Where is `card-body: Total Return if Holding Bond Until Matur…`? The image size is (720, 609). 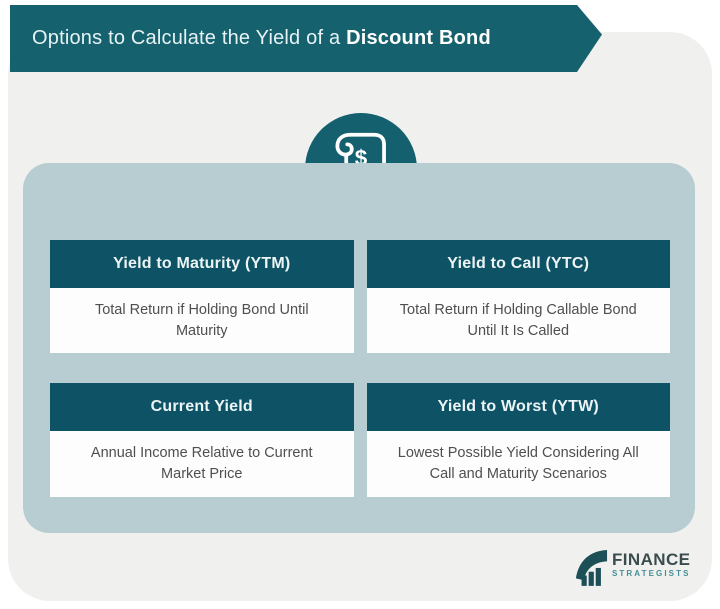 card-body: Total Return if Holding Bond Until Matur… is located at coordinates (202, 320).